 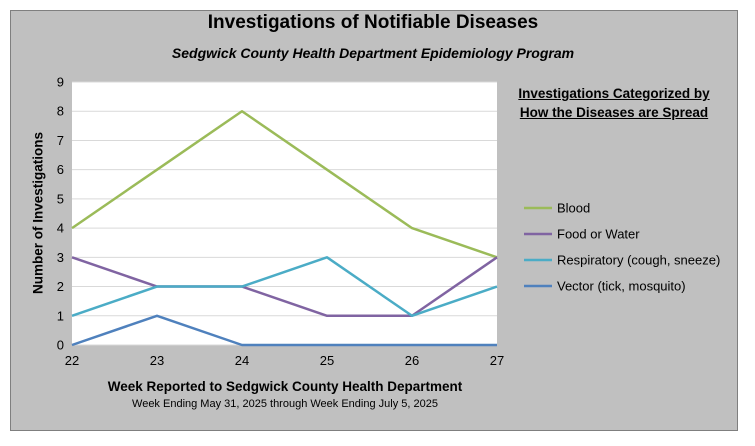 I want to click on legend-label-4: Vector (tick, mosquito), so click(x=621, y=286).